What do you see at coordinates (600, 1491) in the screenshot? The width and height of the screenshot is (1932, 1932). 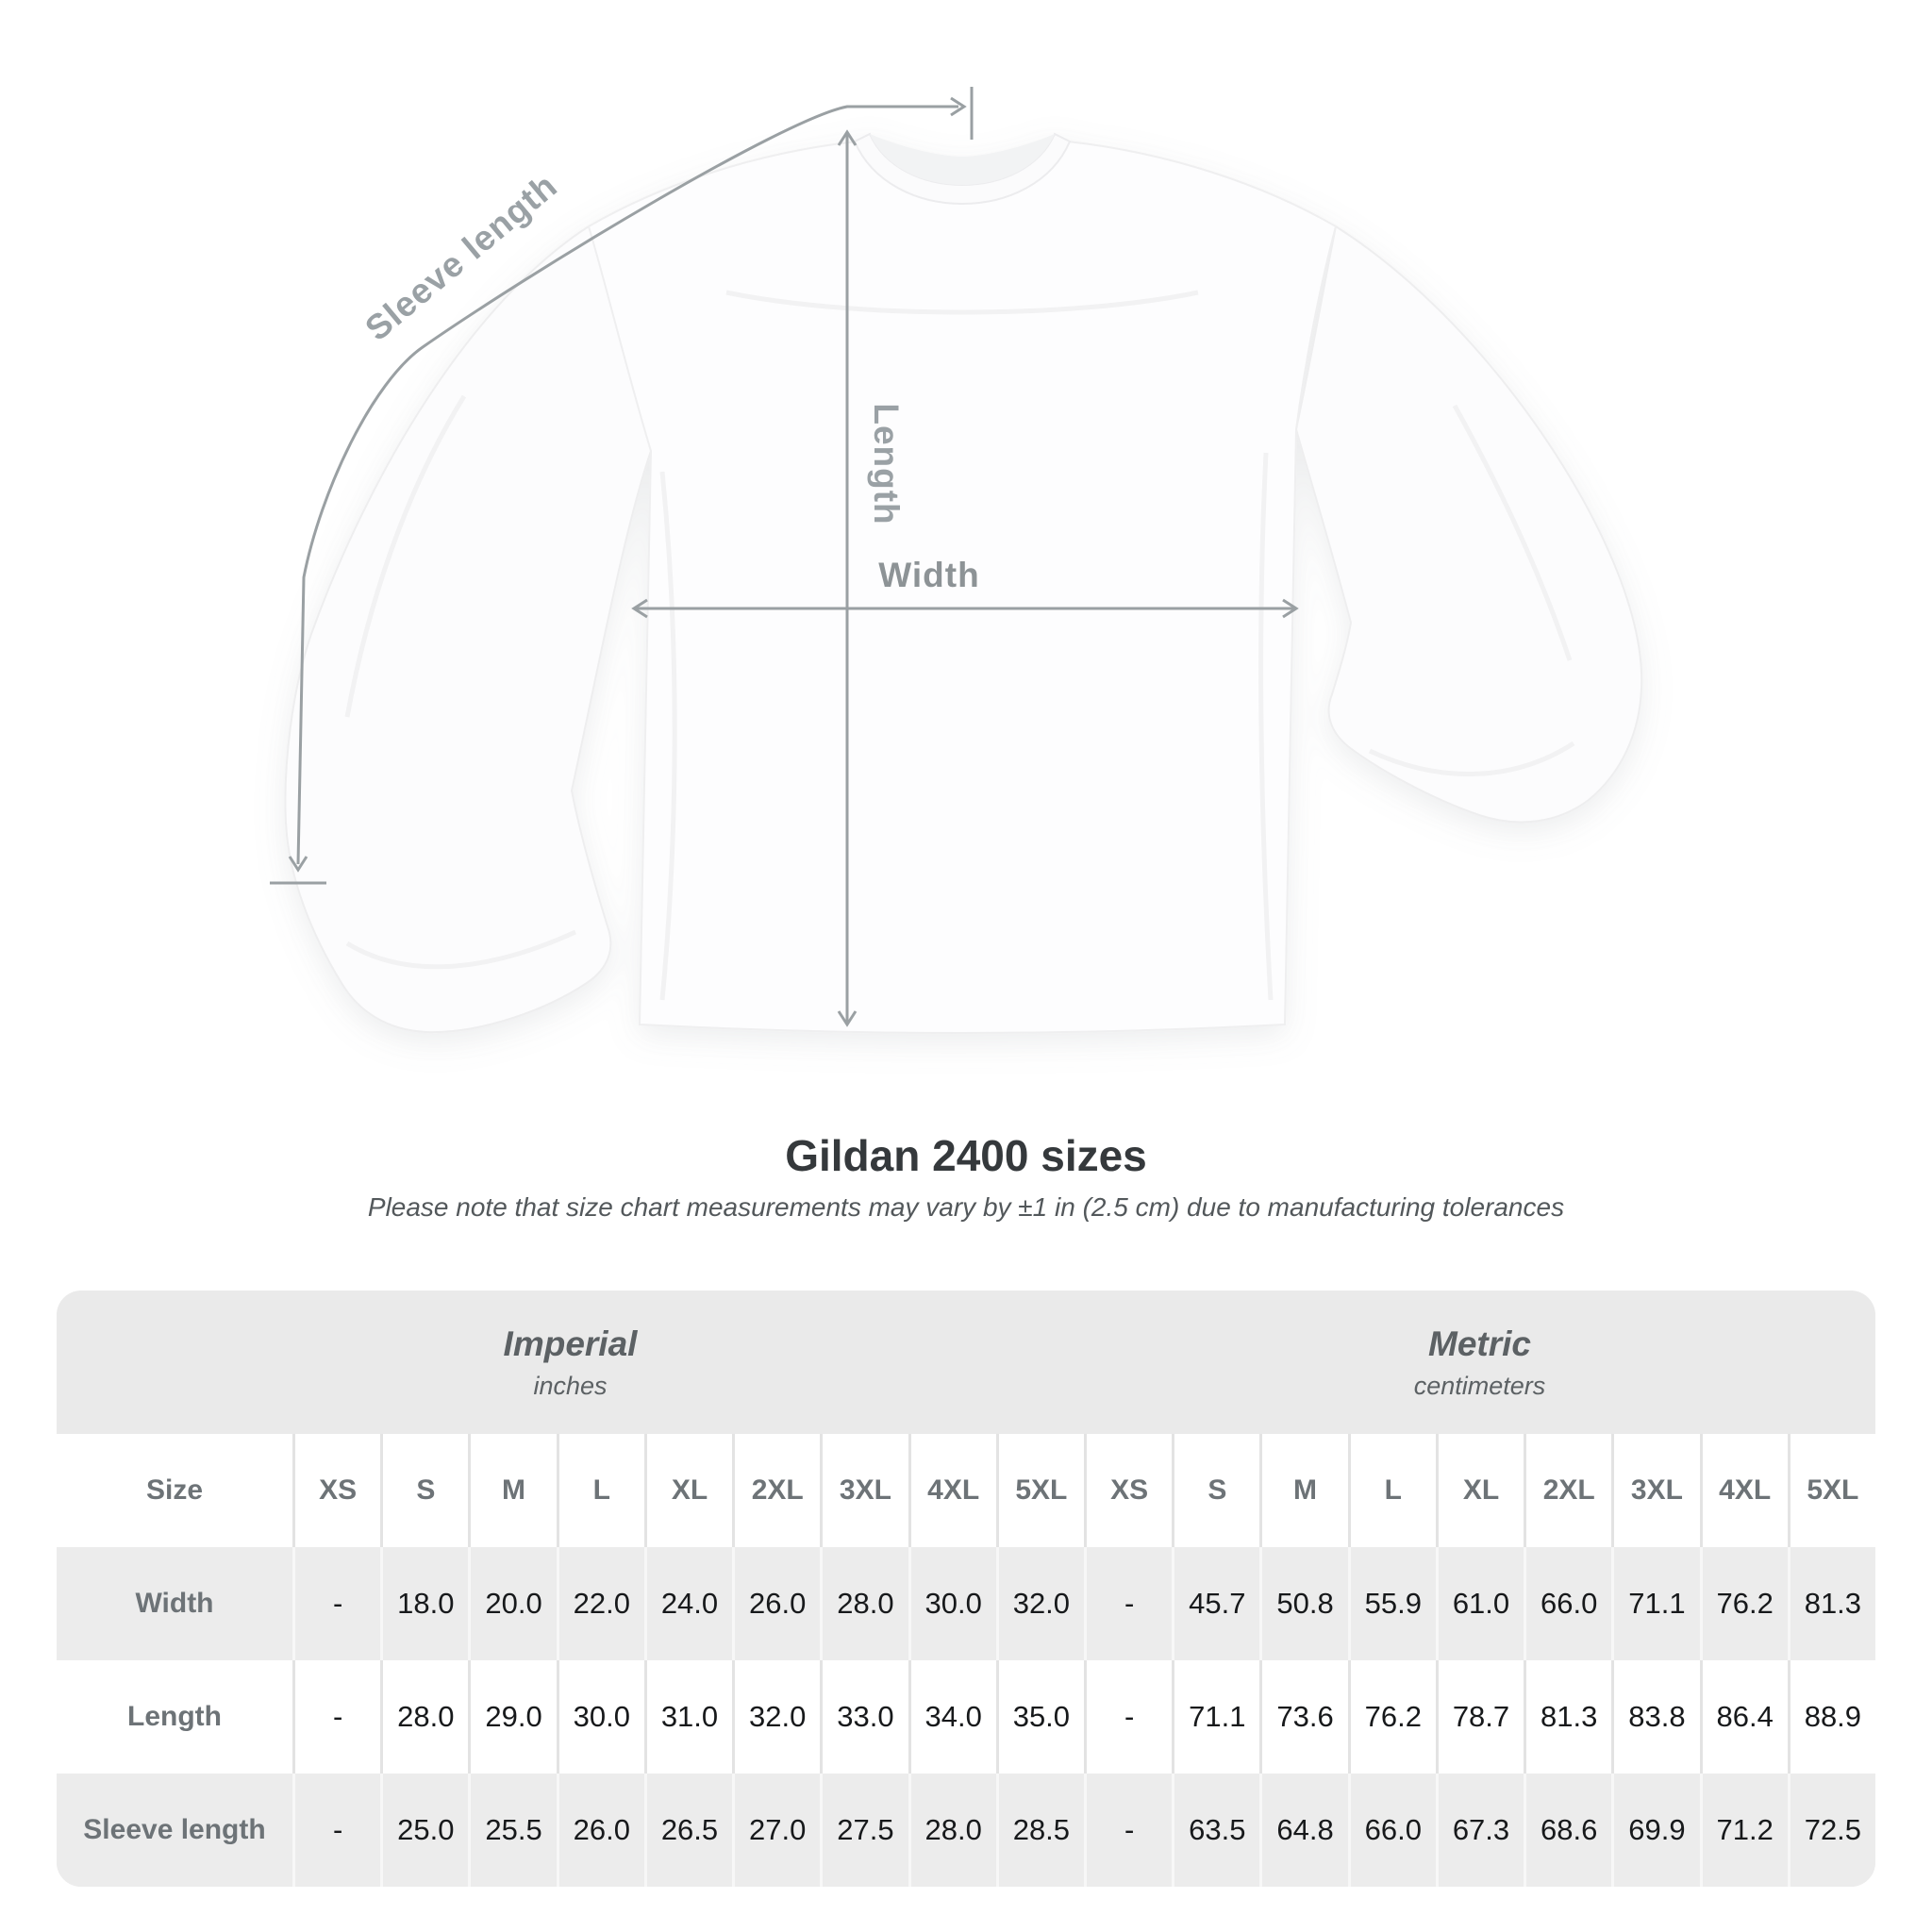 I see `col-header-imperial-l: L` at bounding box center [600, 1491].